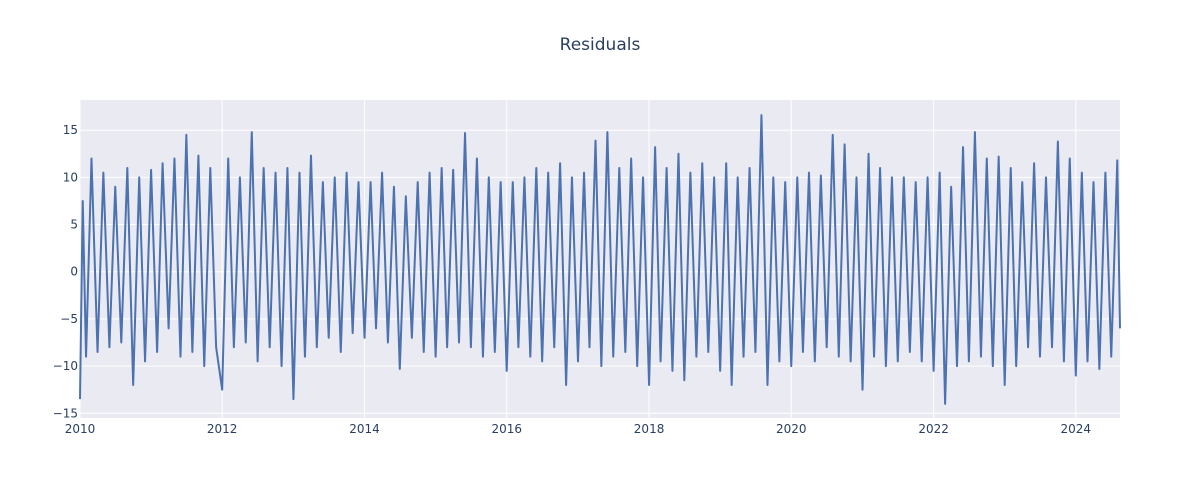 This screenshot has width=1200, height=500. What do you see at coordinates (74, 272) in the screenshot?
I see `y-tick-label: 0` at bounding box center [74, 272].